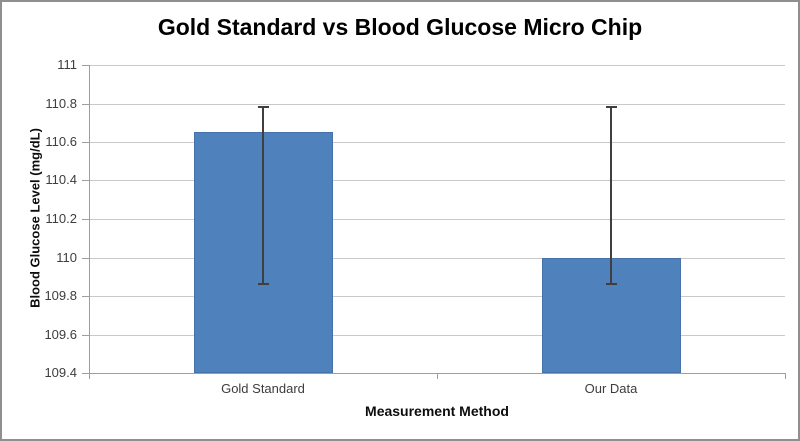 This screenshot has height=441, width=800. What do you see at coordinates (67, 64) in the screenshot?
I see `y-tick-label: 111` at bounding box center [67, 64].